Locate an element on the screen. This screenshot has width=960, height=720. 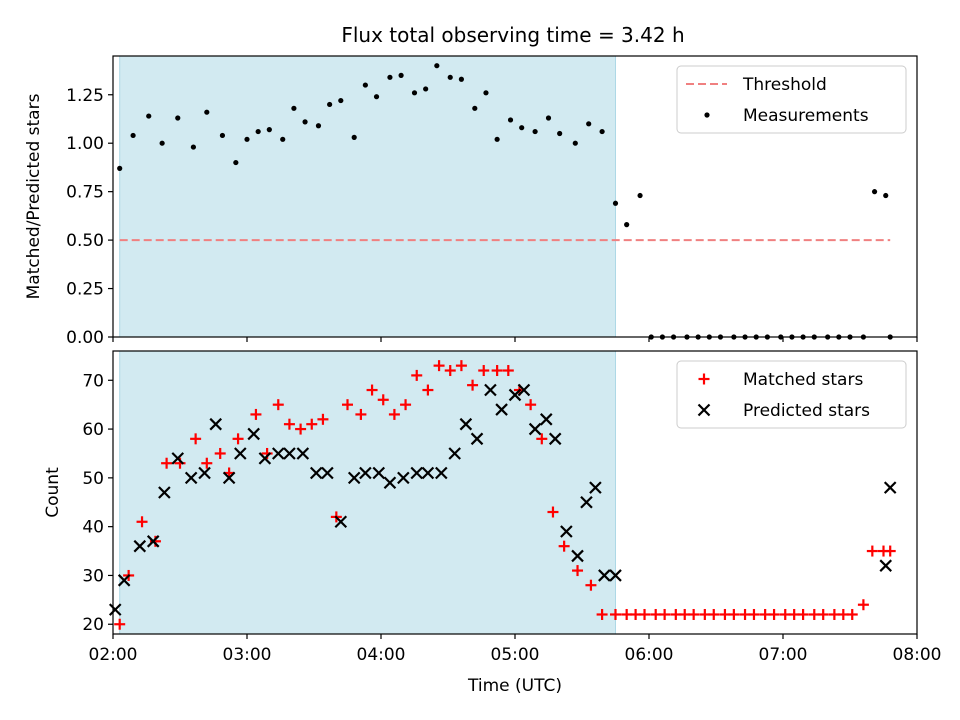
top-y-tick-label: 1.25 is located at coordinates (85, 96).